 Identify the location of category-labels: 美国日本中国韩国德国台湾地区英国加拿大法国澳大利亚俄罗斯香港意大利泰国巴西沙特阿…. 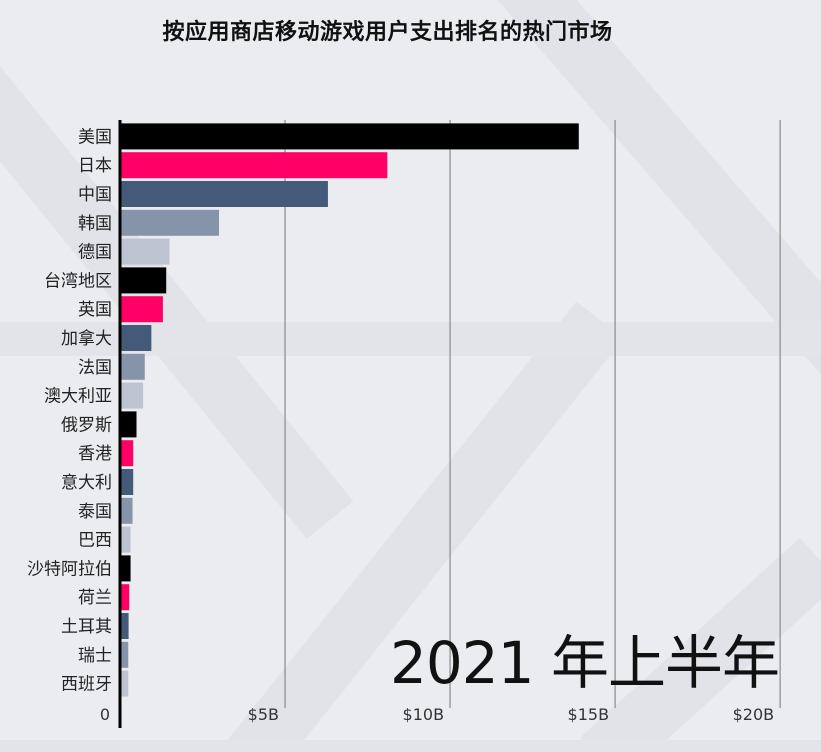
(69, 410).